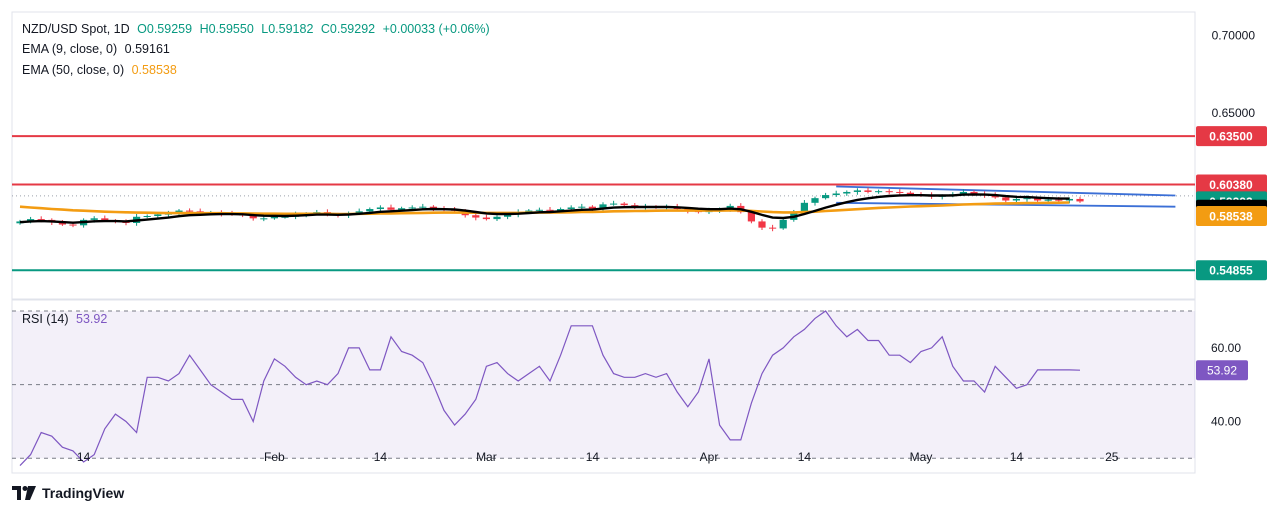  Describe the element at coordinates (709, 457) in the screenshot. I see `time-axis-tick: Apr` at that location.